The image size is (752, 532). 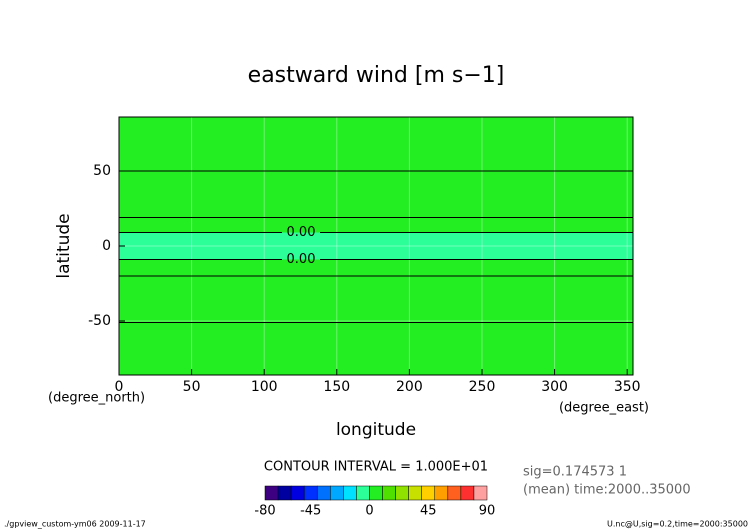 What do you see at coordinates (336, 387) in the screenshot?
I see `x-tick-label: 150` at bounding box center [336, 387].